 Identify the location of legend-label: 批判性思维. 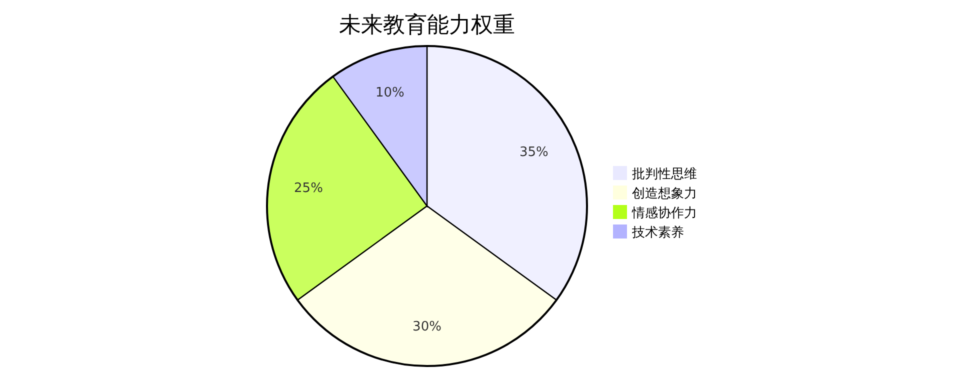
(664, 174).